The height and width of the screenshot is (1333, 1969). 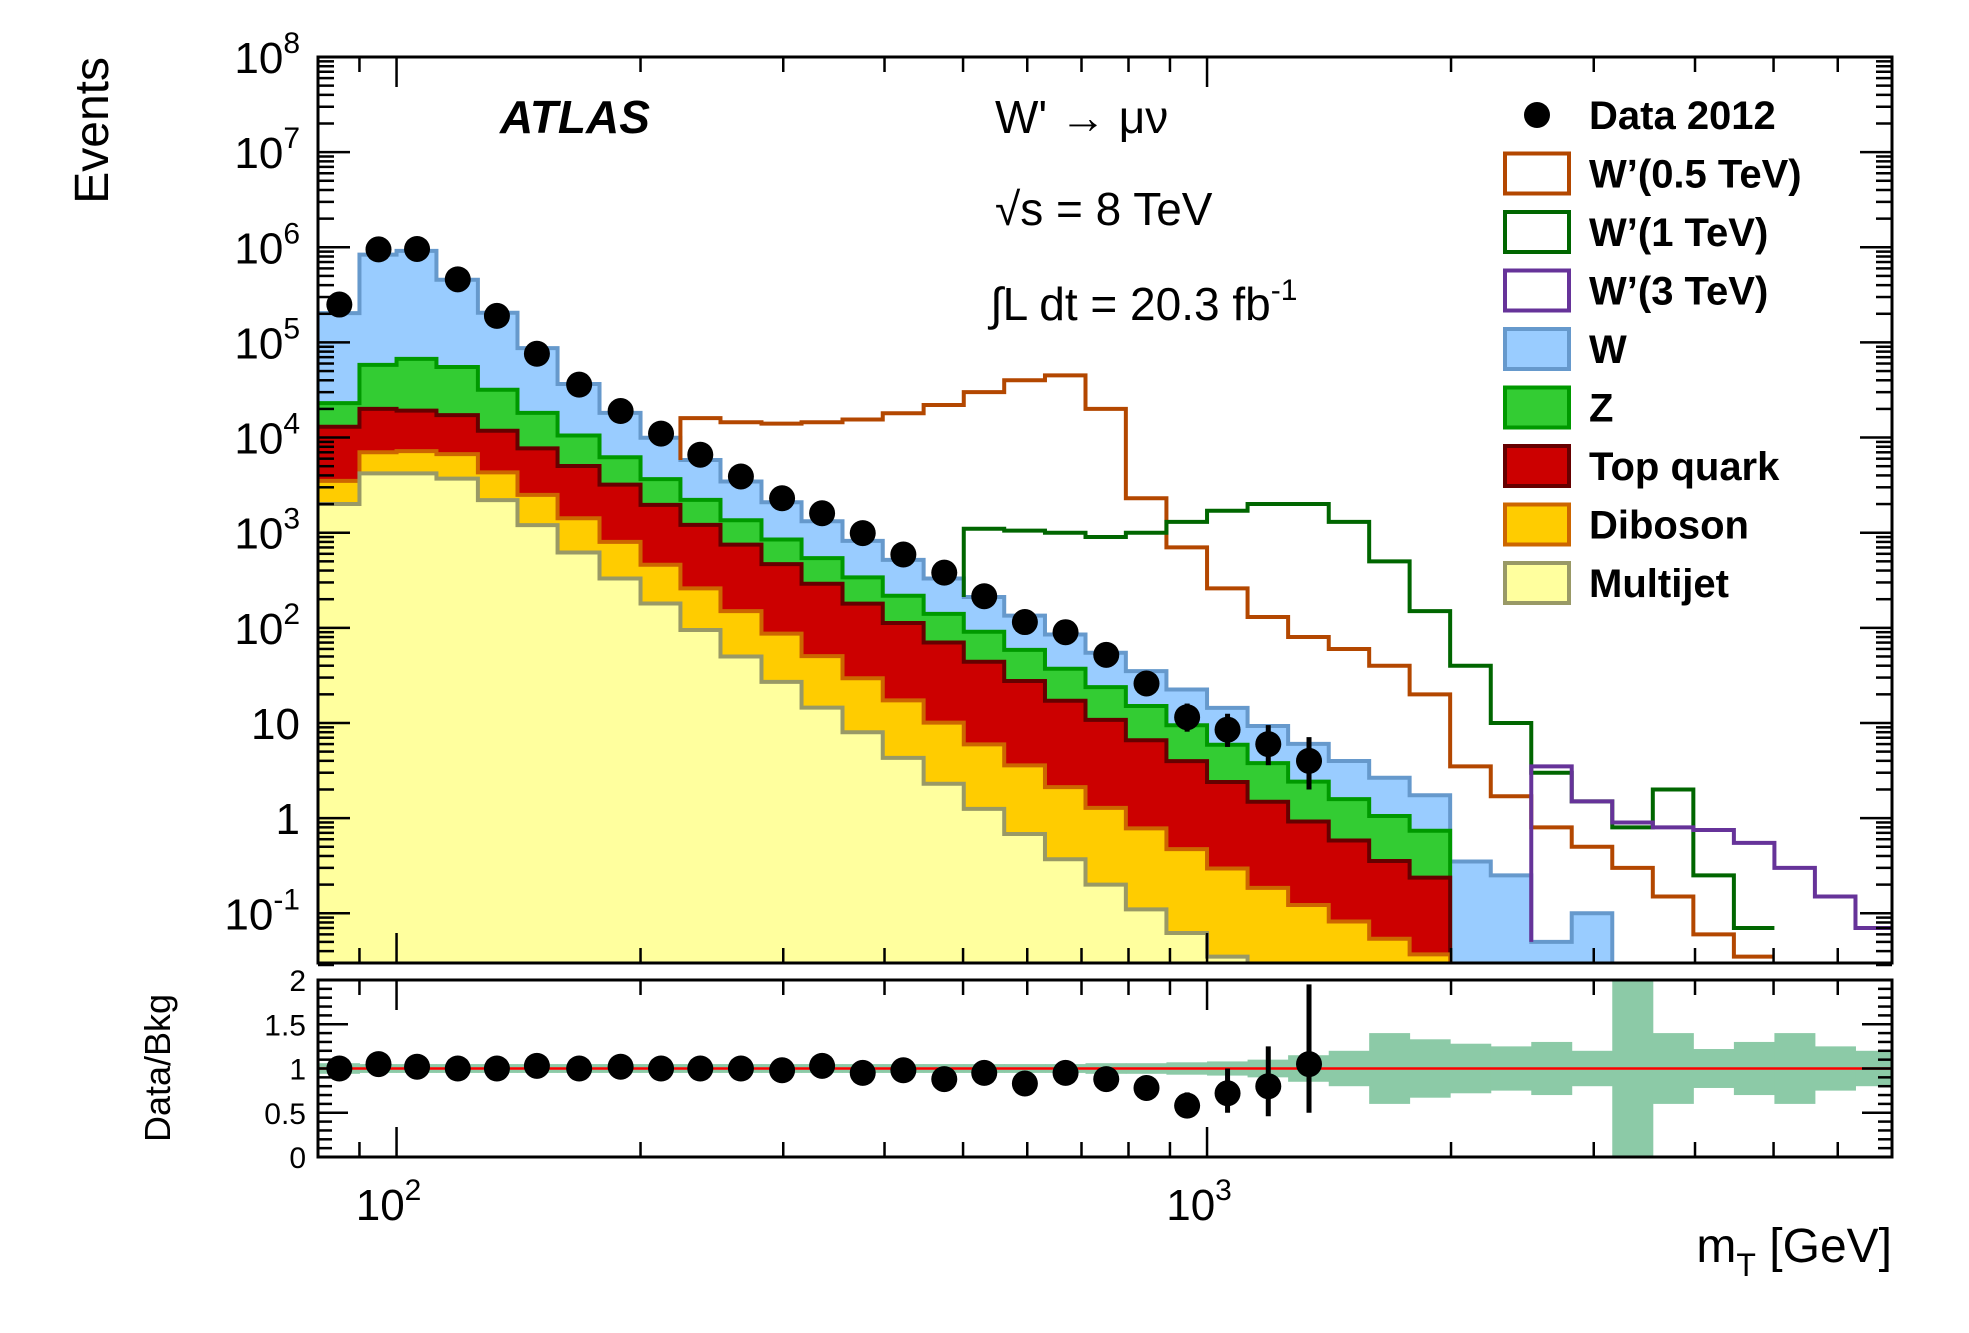 What do you see at coordinates (574, 117) in the screenshot?
I see `experiment-label: ATLAS` at bounding box center [574, 117].